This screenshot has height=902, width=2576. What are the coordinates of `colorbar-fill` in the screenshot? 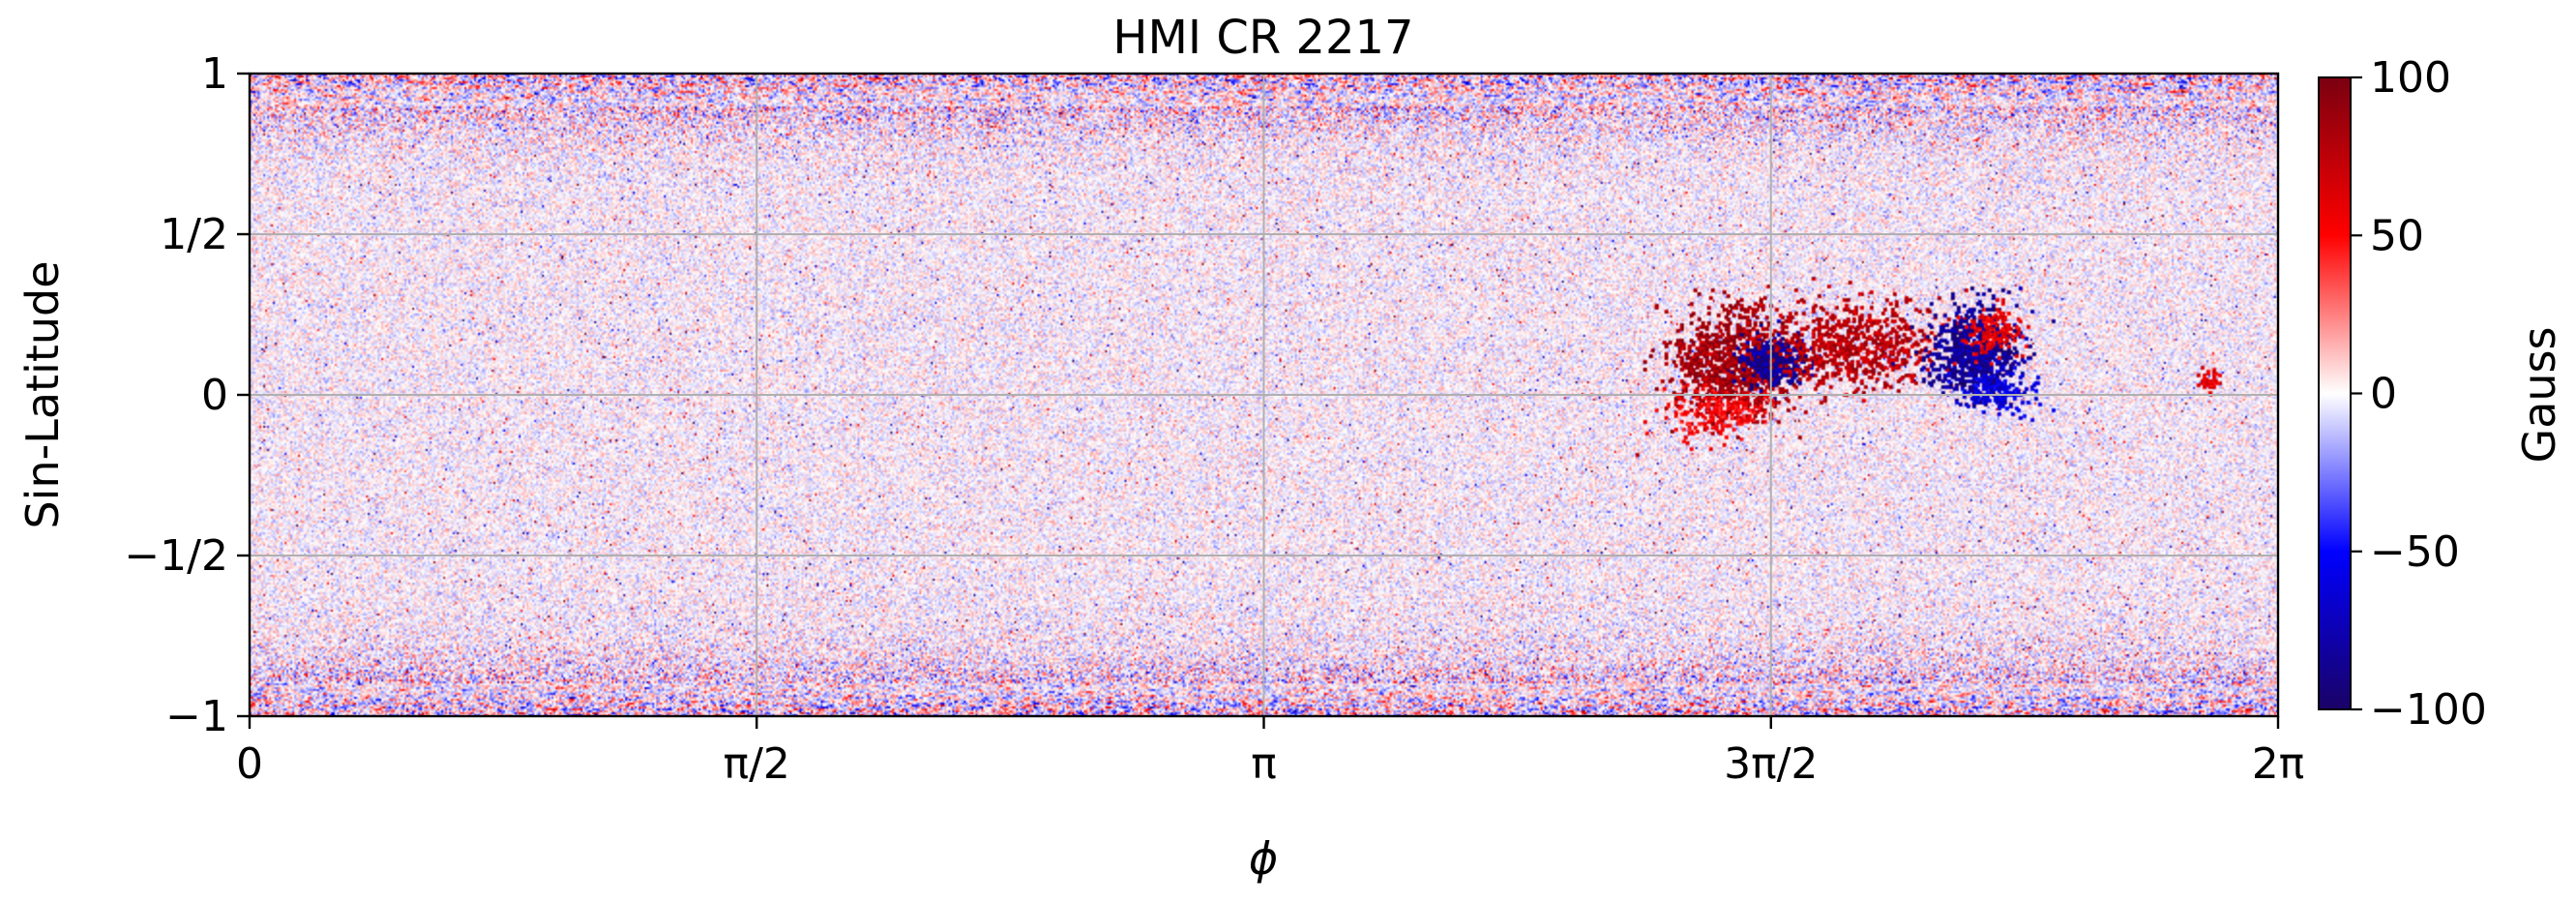 It's located at (2335, 393).